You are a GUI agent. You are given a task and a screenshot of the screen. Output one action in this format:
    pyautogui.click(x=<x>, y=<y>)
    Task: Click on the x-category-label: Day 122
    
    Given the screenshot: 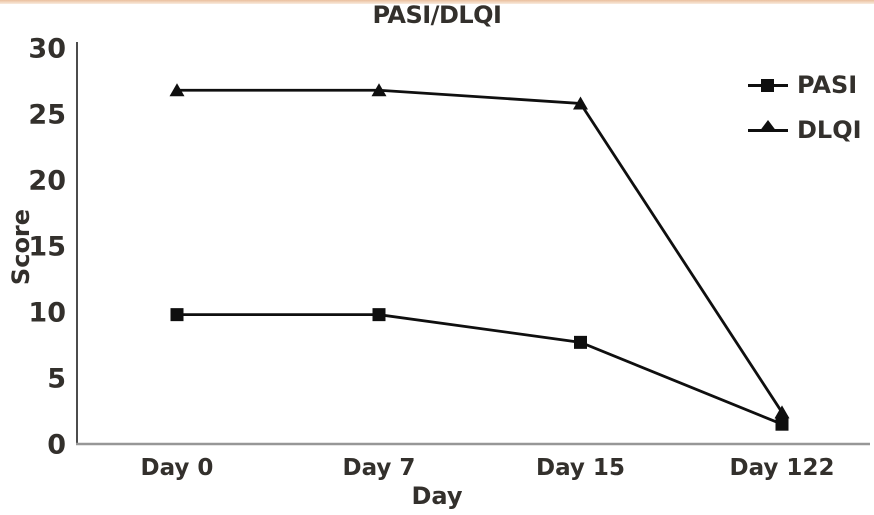 What is the action you would take?
    pyautogui.click(x=782, y=468)
    